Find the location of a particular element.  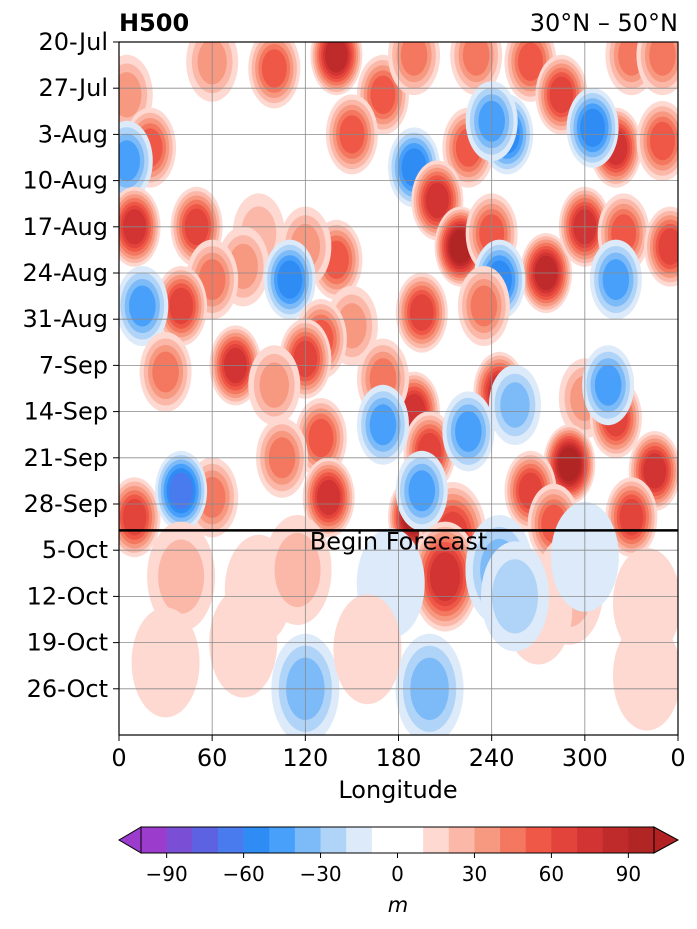

colorbar-ticks: −90 −60 −30 0 30 60 90 is located at coordinates (393, 869).